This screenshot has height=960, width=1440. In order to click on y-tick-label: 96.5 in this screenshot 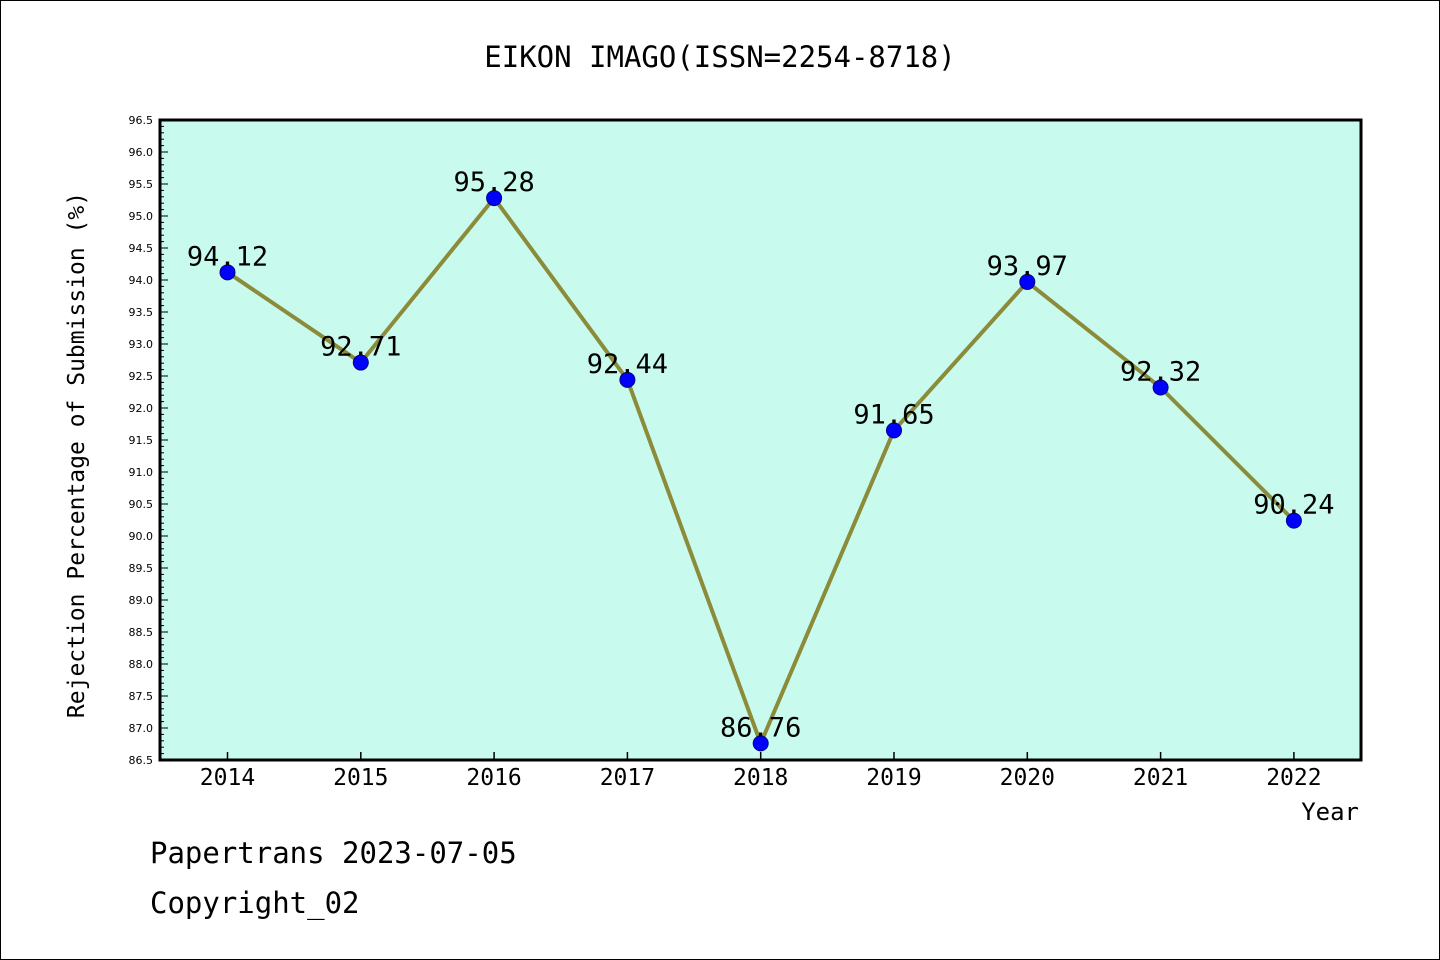, I will do `click(141, 120)`.